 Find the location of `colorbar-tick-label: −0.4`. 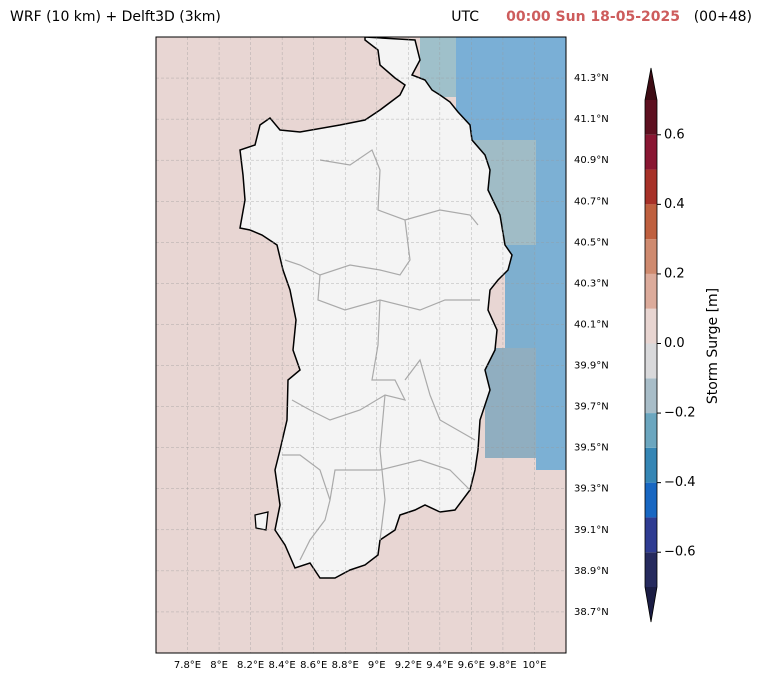

colorbar-tick-label: −0.4 is located at coordinates (680, 482).